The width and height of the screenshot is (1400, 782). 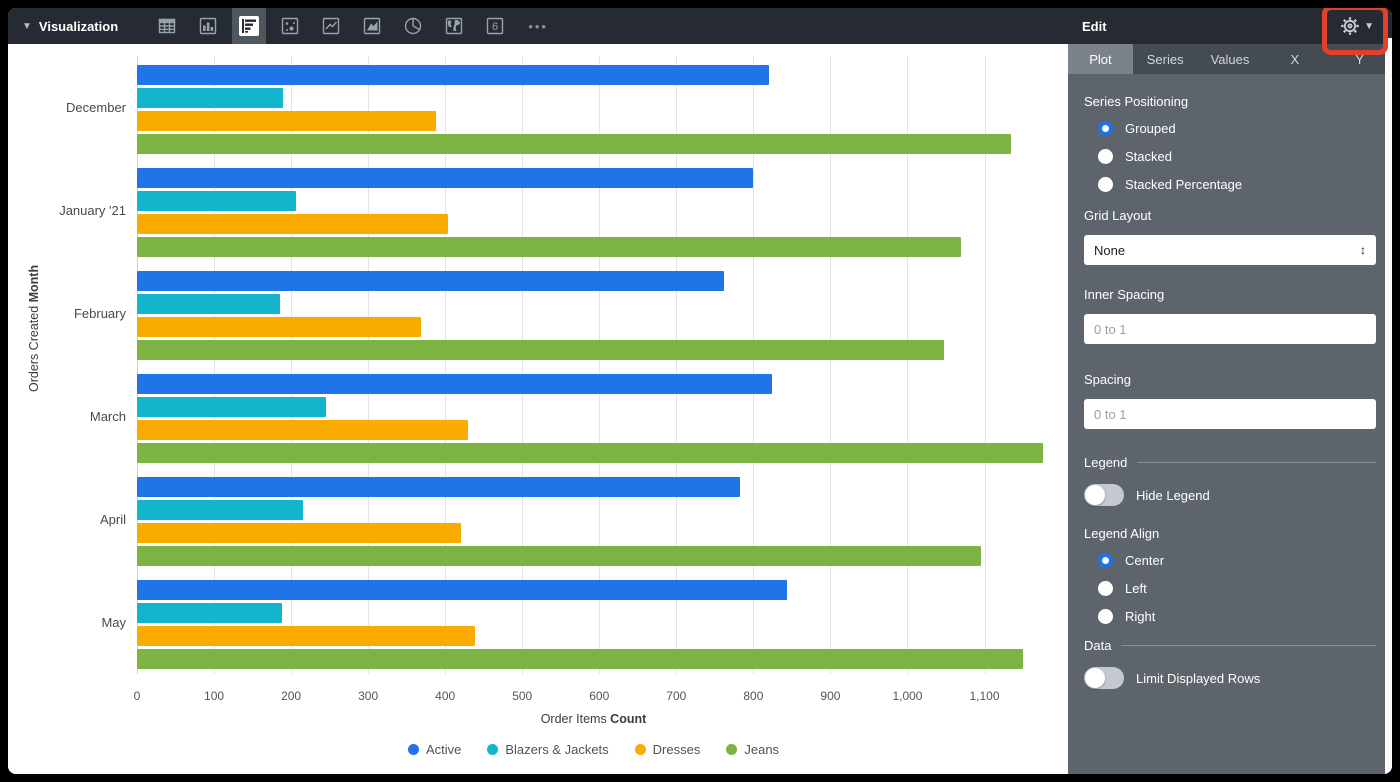 I want to click on single-value-icon: 6, so click(x=495, y=26).